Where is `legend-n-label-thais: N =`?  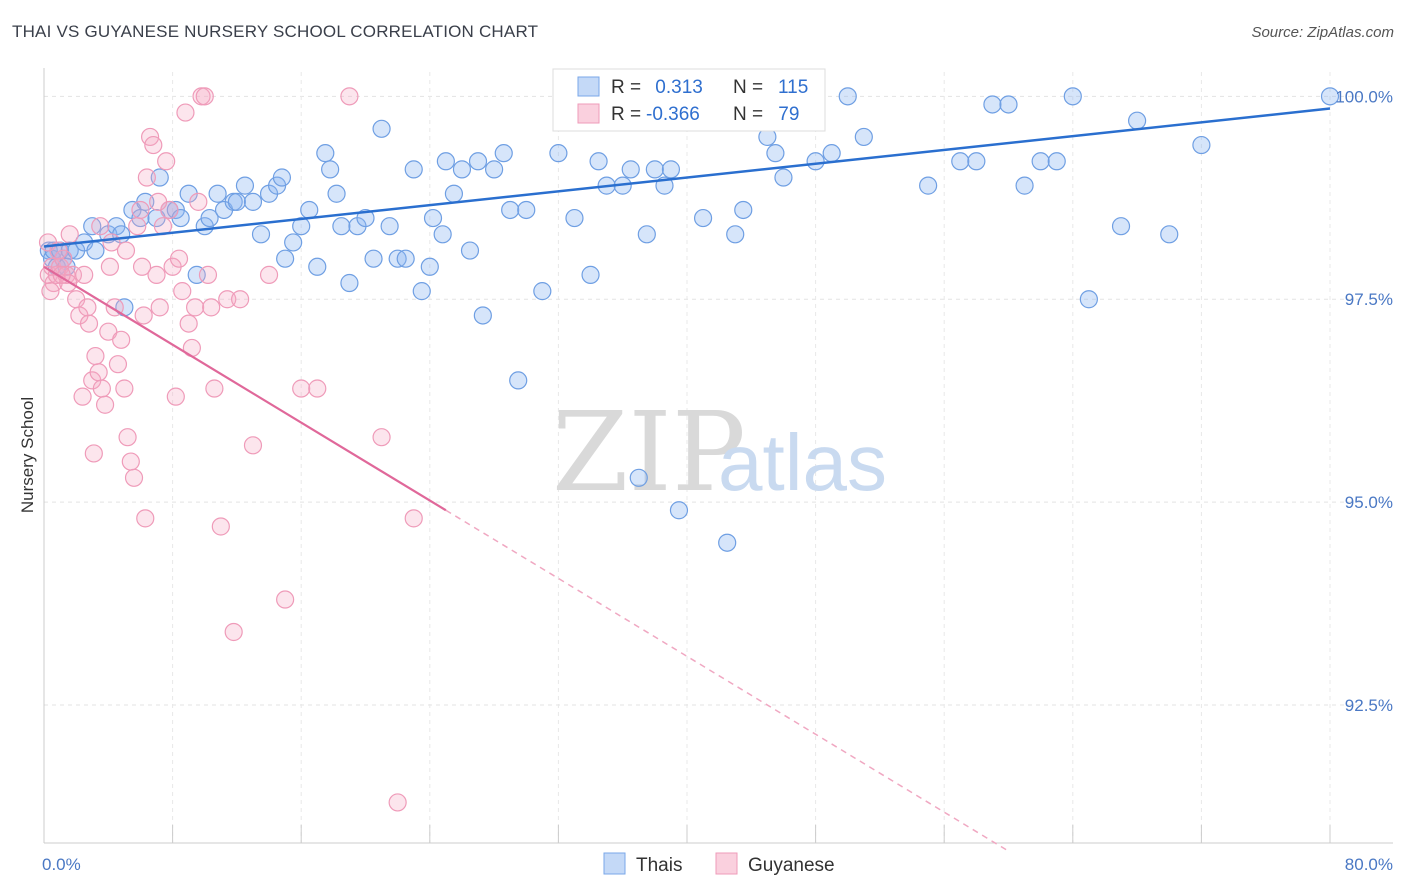 legend-n-label-thais: N = is located at coordinates (748, 87).